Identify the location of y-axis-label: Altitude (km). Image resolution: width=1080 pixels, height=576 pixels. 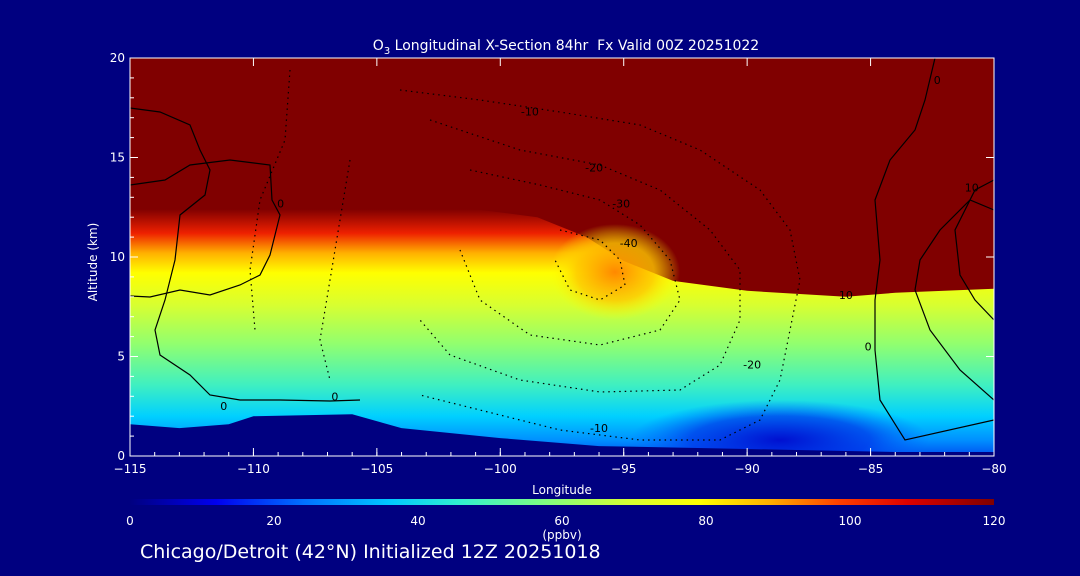
(93, 262).